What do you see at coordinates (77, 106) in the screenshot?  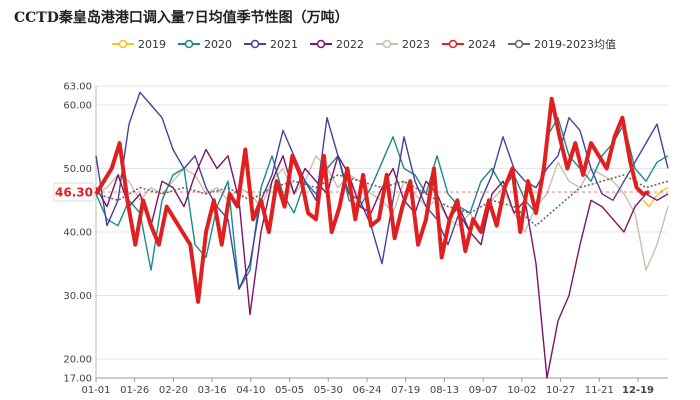 I see `y-tick-label: 60.00` at bounding box center [77, 106].